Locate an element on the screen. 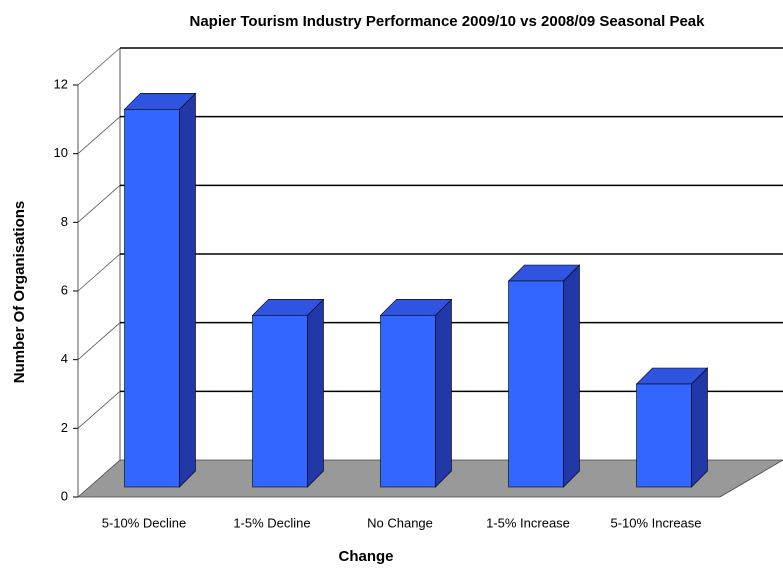 This screenshot has width=783, height=572. y-tick-label: 2 is located at coordinates (64, 427).